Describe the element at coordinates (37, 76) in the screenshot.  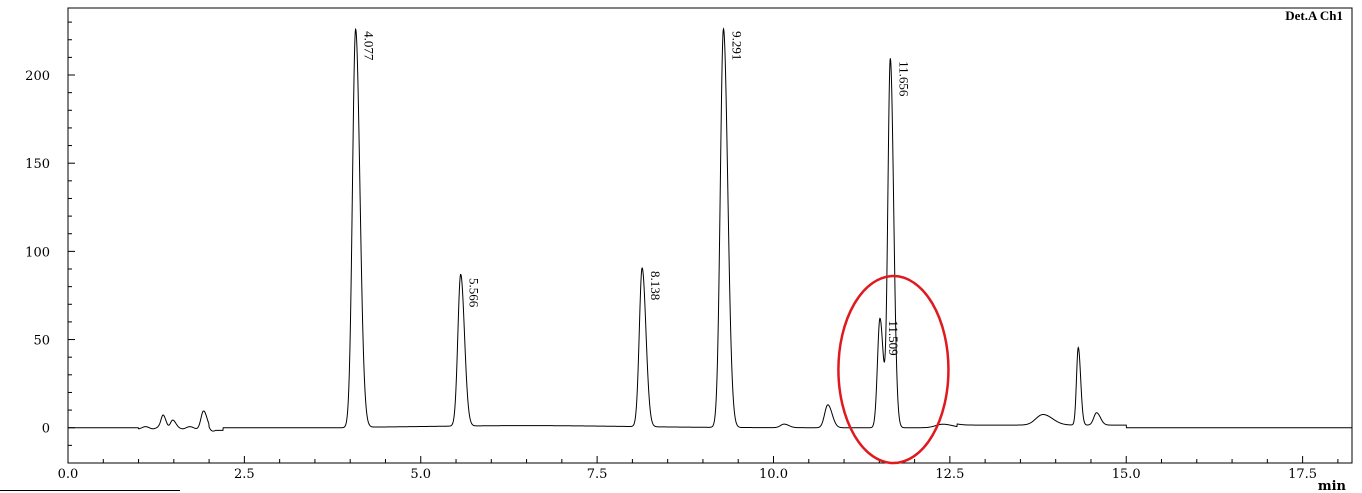
I see `y-tick-label: 200` at that location.